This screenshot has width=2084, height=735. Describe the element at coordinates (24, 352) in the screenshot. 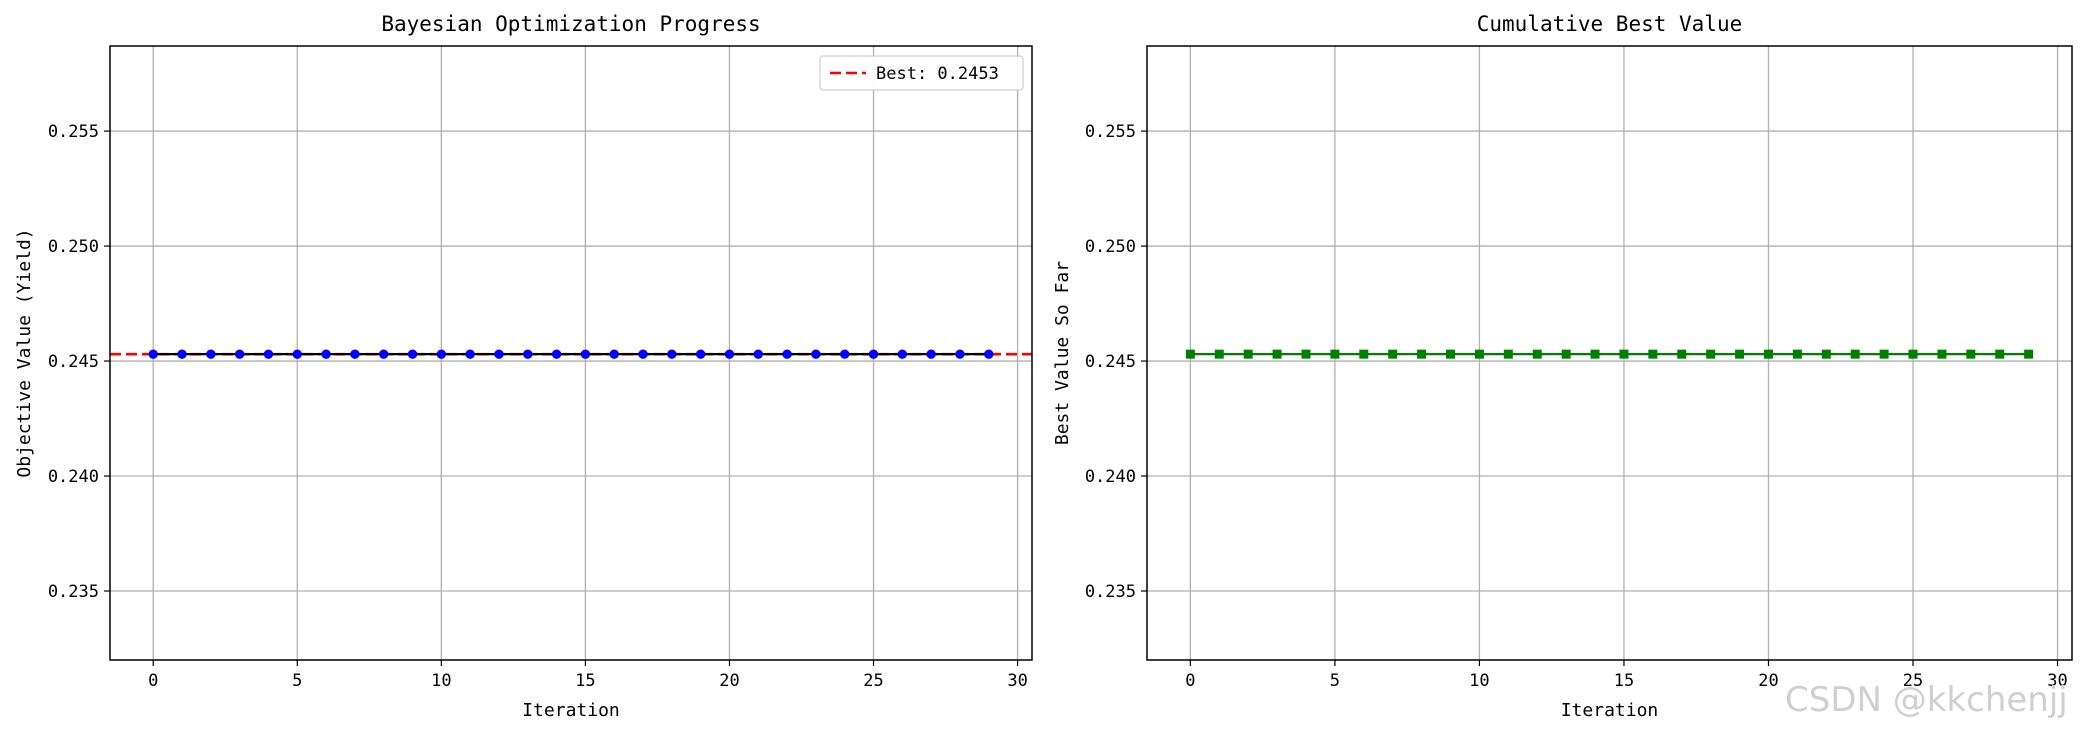

I see `y-axis-label: Objective Value (Yield)` at that location.